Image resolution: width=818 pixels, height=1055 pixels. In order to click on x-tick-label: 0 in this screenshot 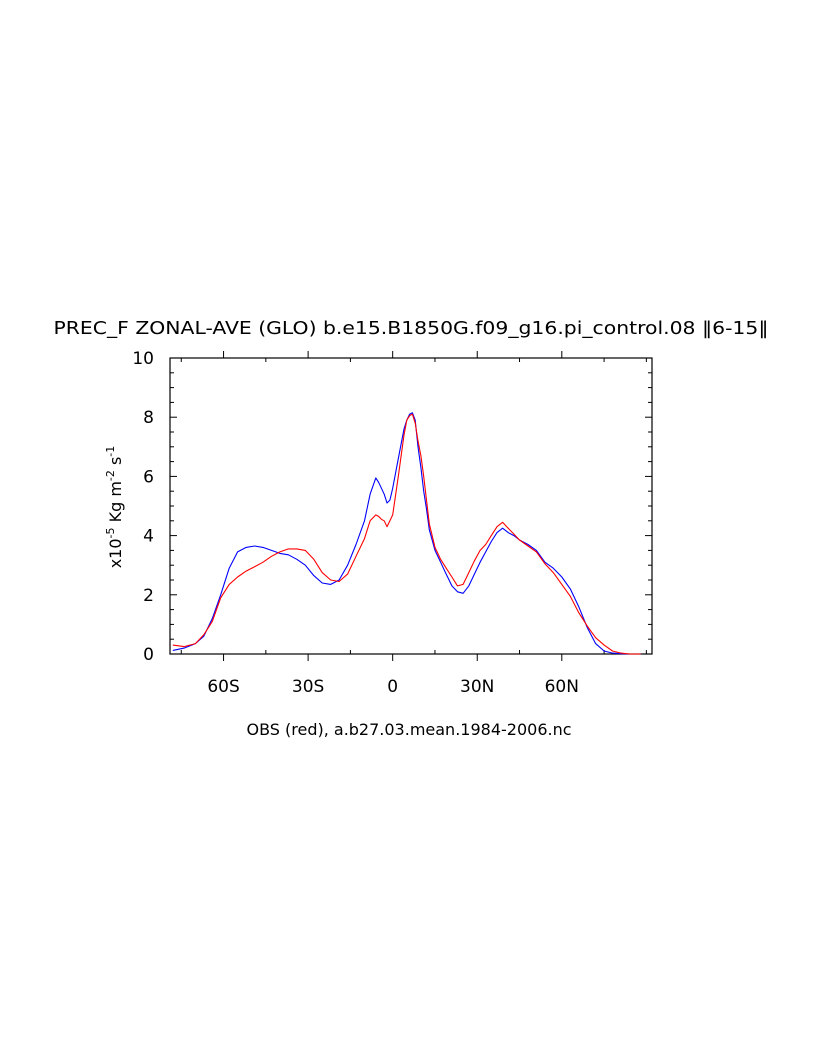, I will do `click(392, 687)`.